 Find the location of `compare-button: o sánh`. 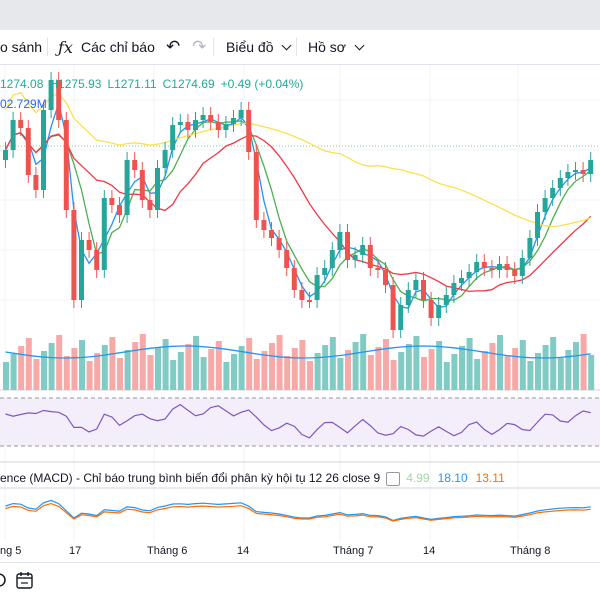

compare-button: o sánh is located at coordinates (21, 47).